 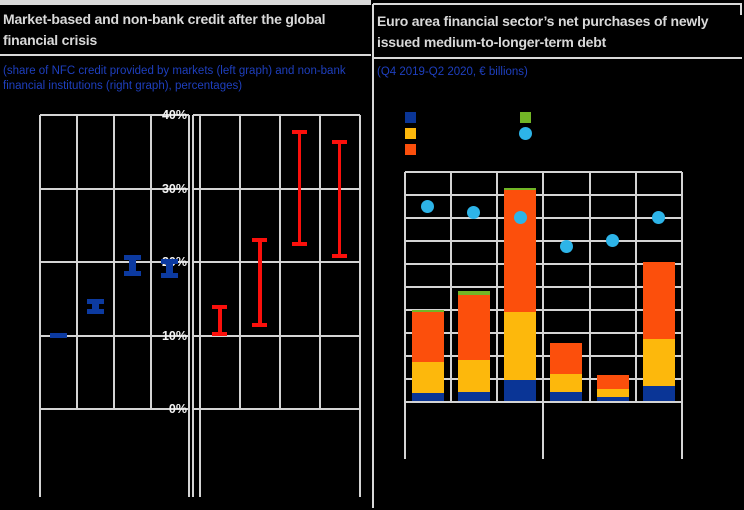 What do you see at coordinates (557, 58) in the screenshot?
I see `right-title-underline` at bounding box center [557, 58].